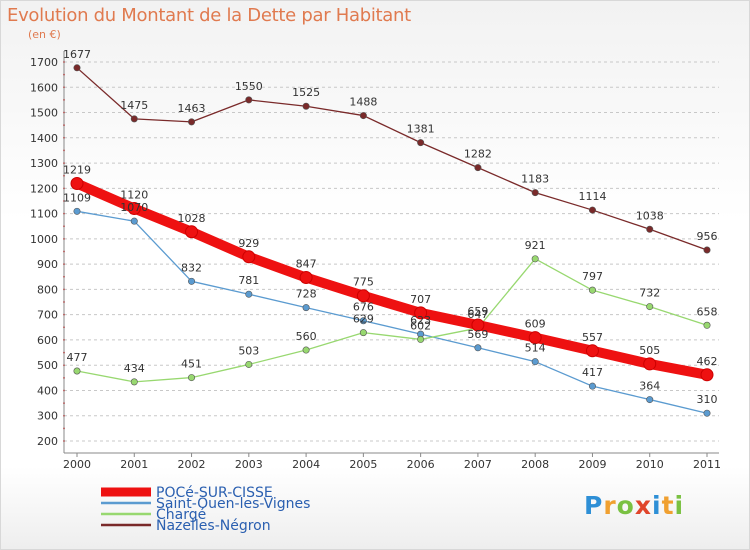  What do you see at coordinates (610, 505) in the screenshot?
I see `logo-letter: r` at bounding box center [610, 505].